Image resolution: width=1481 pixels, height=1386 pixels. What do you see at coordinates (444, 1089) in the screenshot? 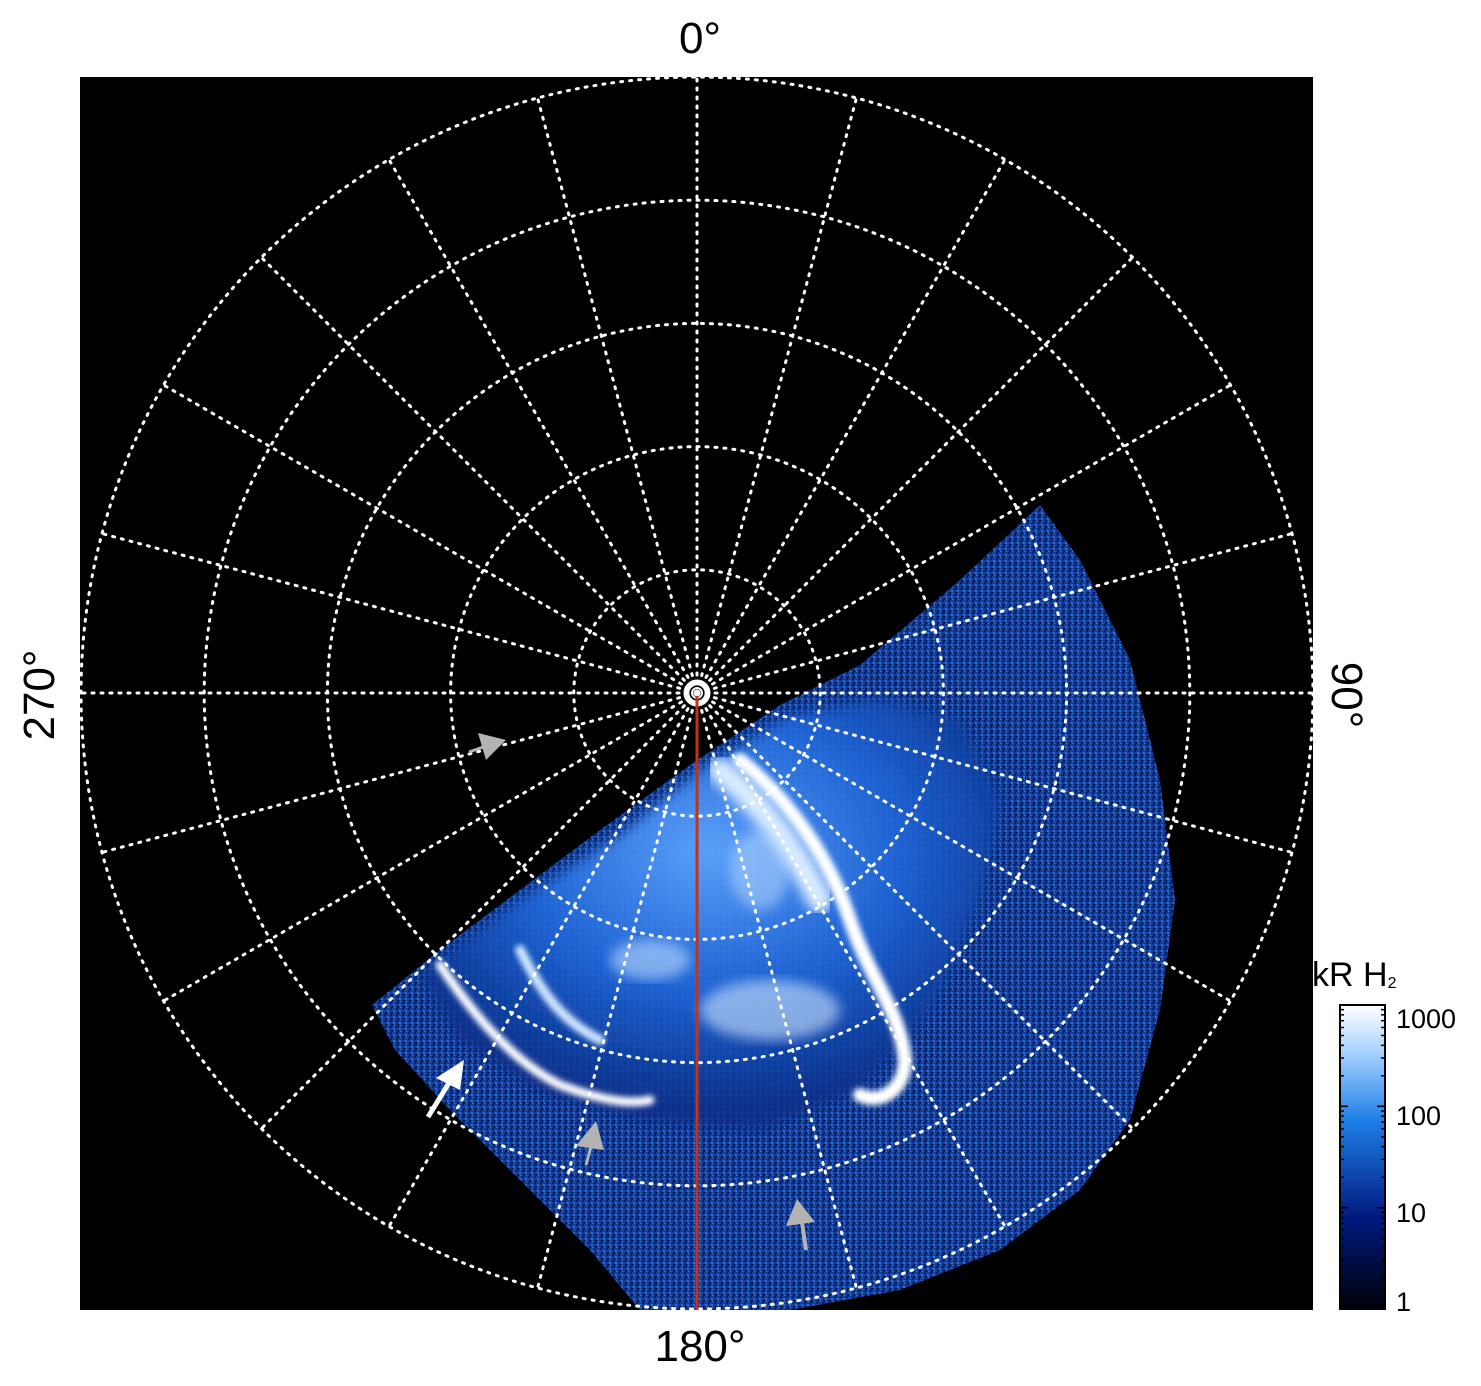
I see `white-arrow` at bounding box center [444, 1089].